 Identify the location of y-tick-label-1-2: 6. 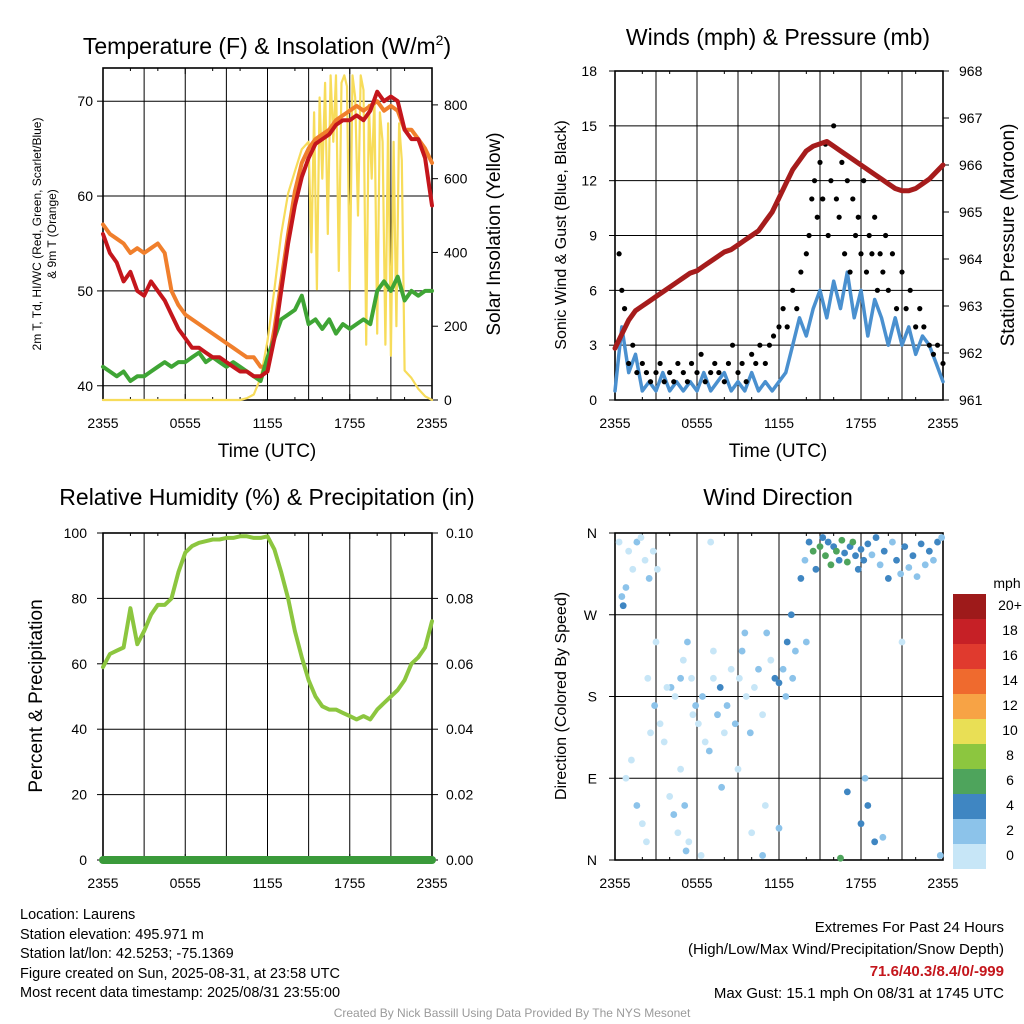
(593, 290).